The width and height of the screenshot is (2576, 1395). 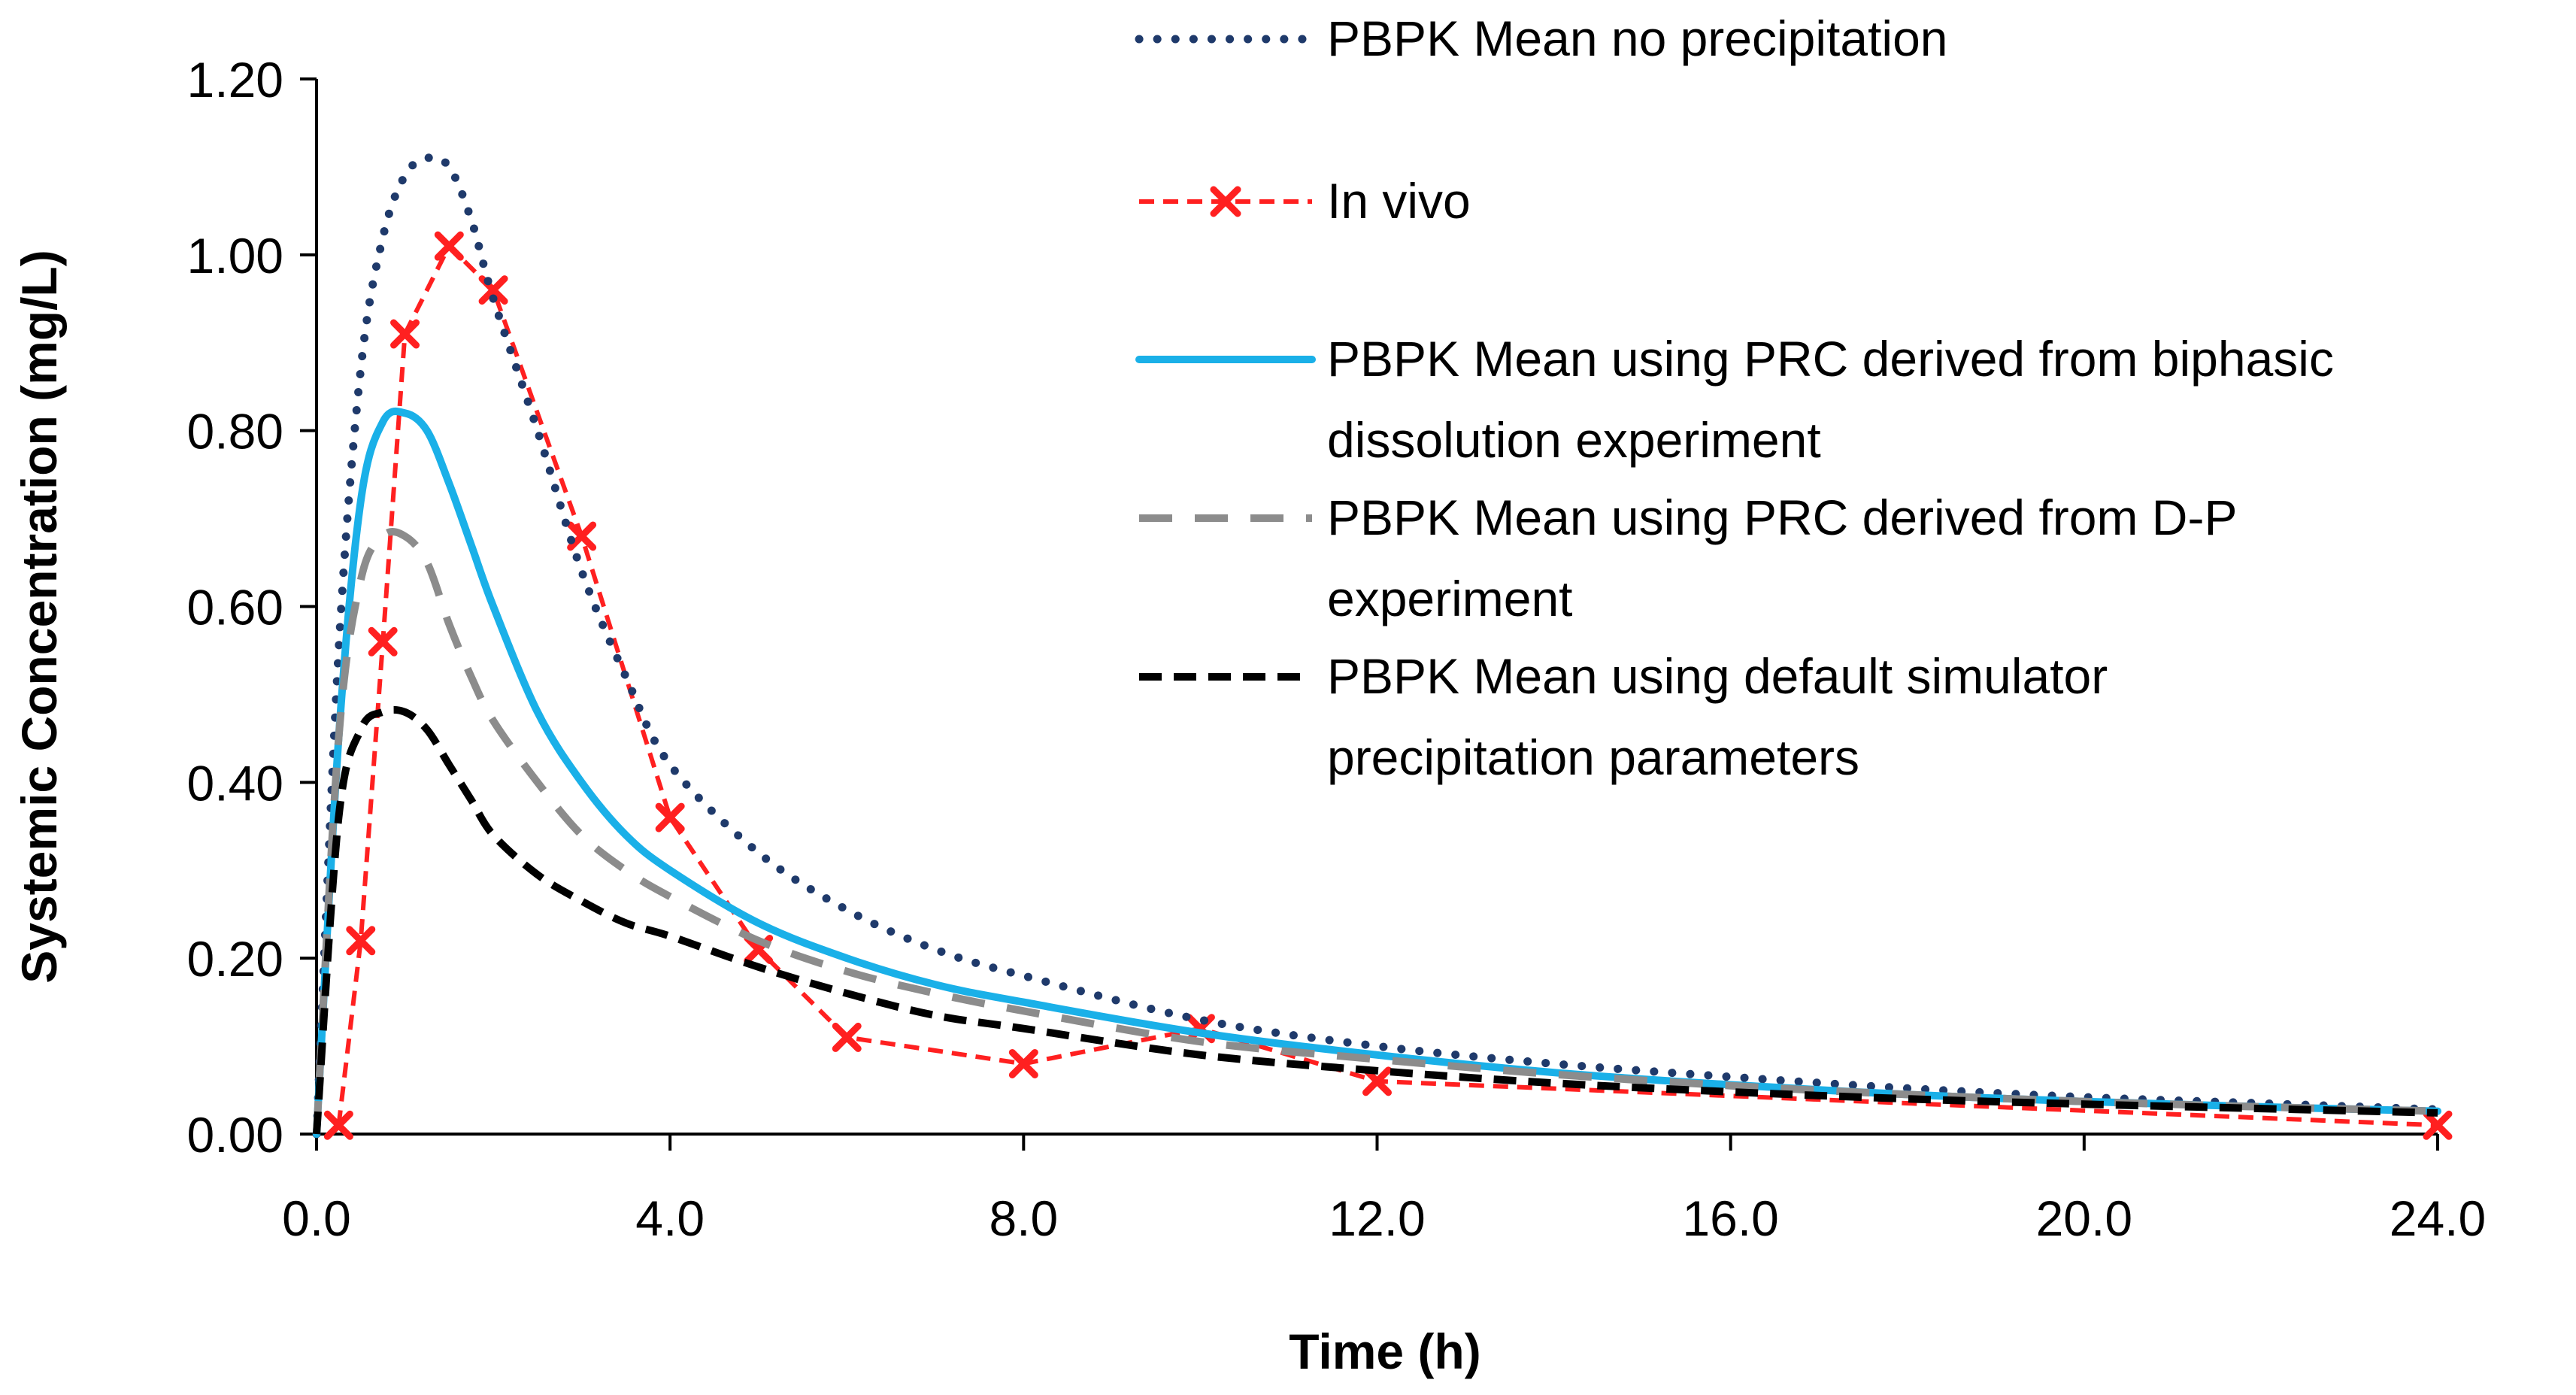 What do you see at coordinates (235, 431) in the screenshot?
I see `y-tick-label: 0.80` at bounding box center [235, 431].